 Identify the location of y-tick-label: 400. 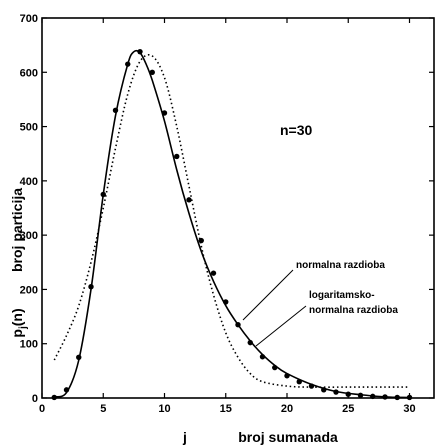
(29, 182).